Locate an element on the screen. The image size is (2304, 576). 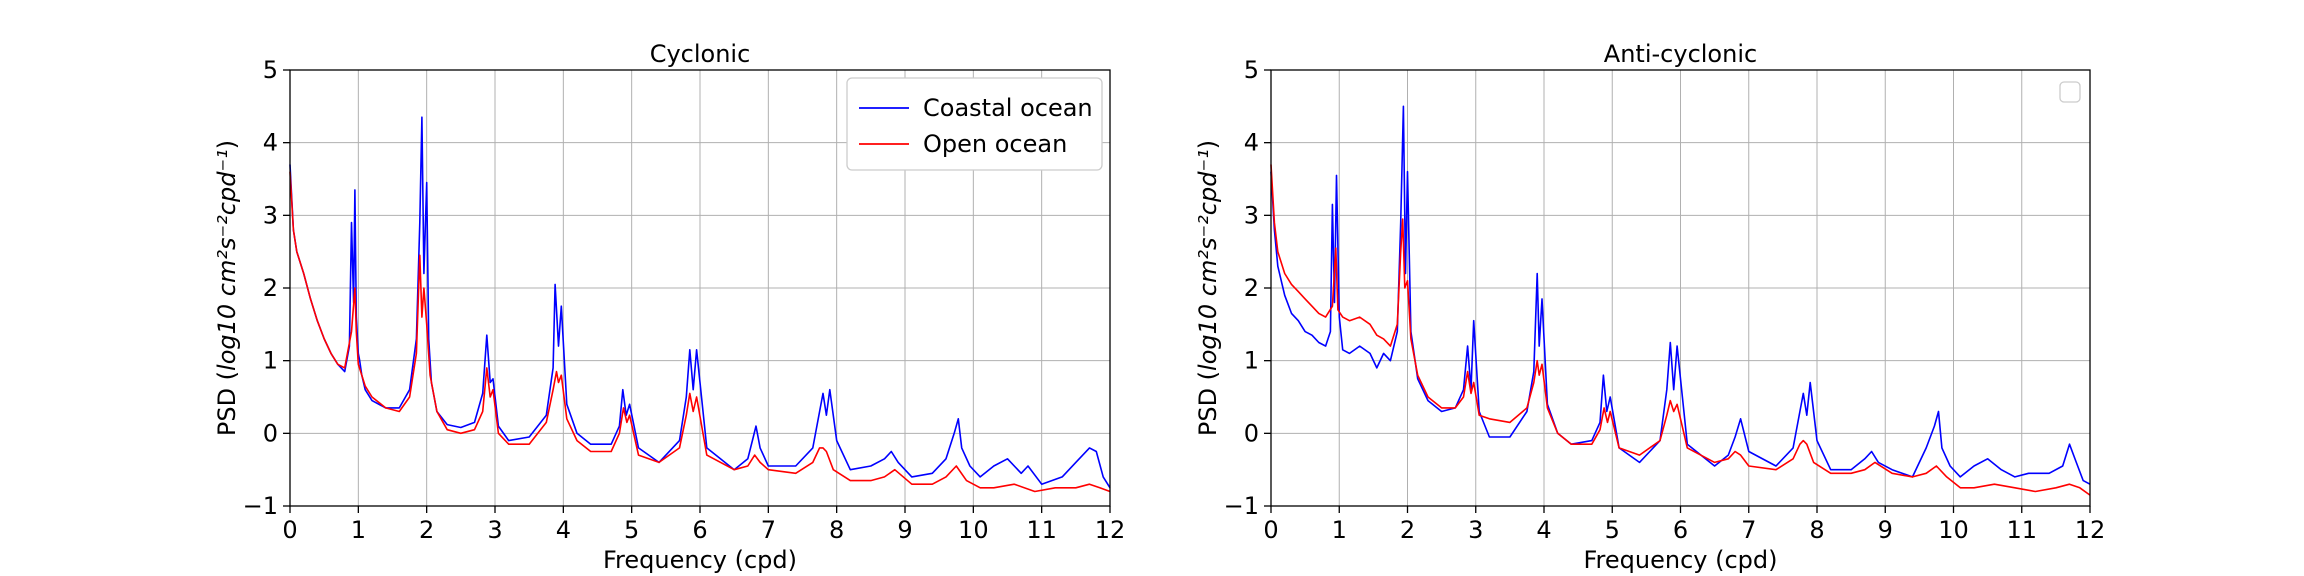
legend-label: Open ocean is located at coordinates (995, 144).